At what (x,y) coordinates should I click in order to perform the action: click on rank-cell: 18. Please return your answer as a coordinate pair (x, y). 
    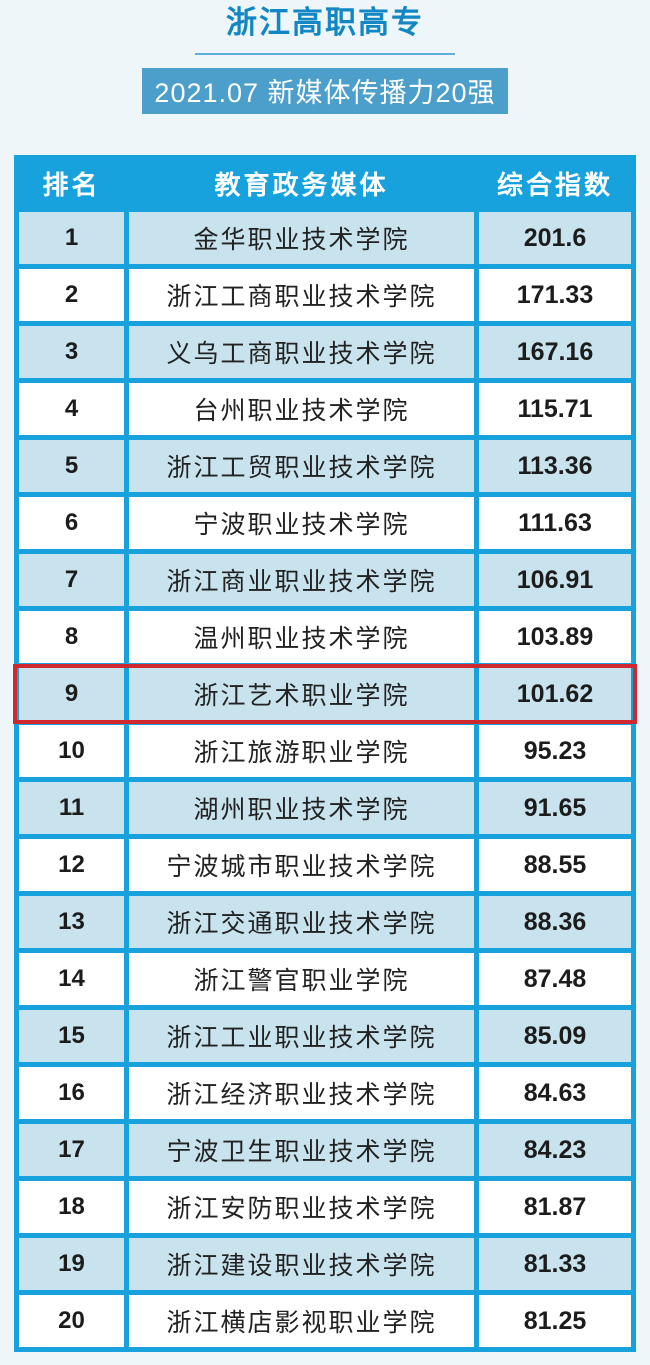
    Looking at the image, I should click on (71, 1207).